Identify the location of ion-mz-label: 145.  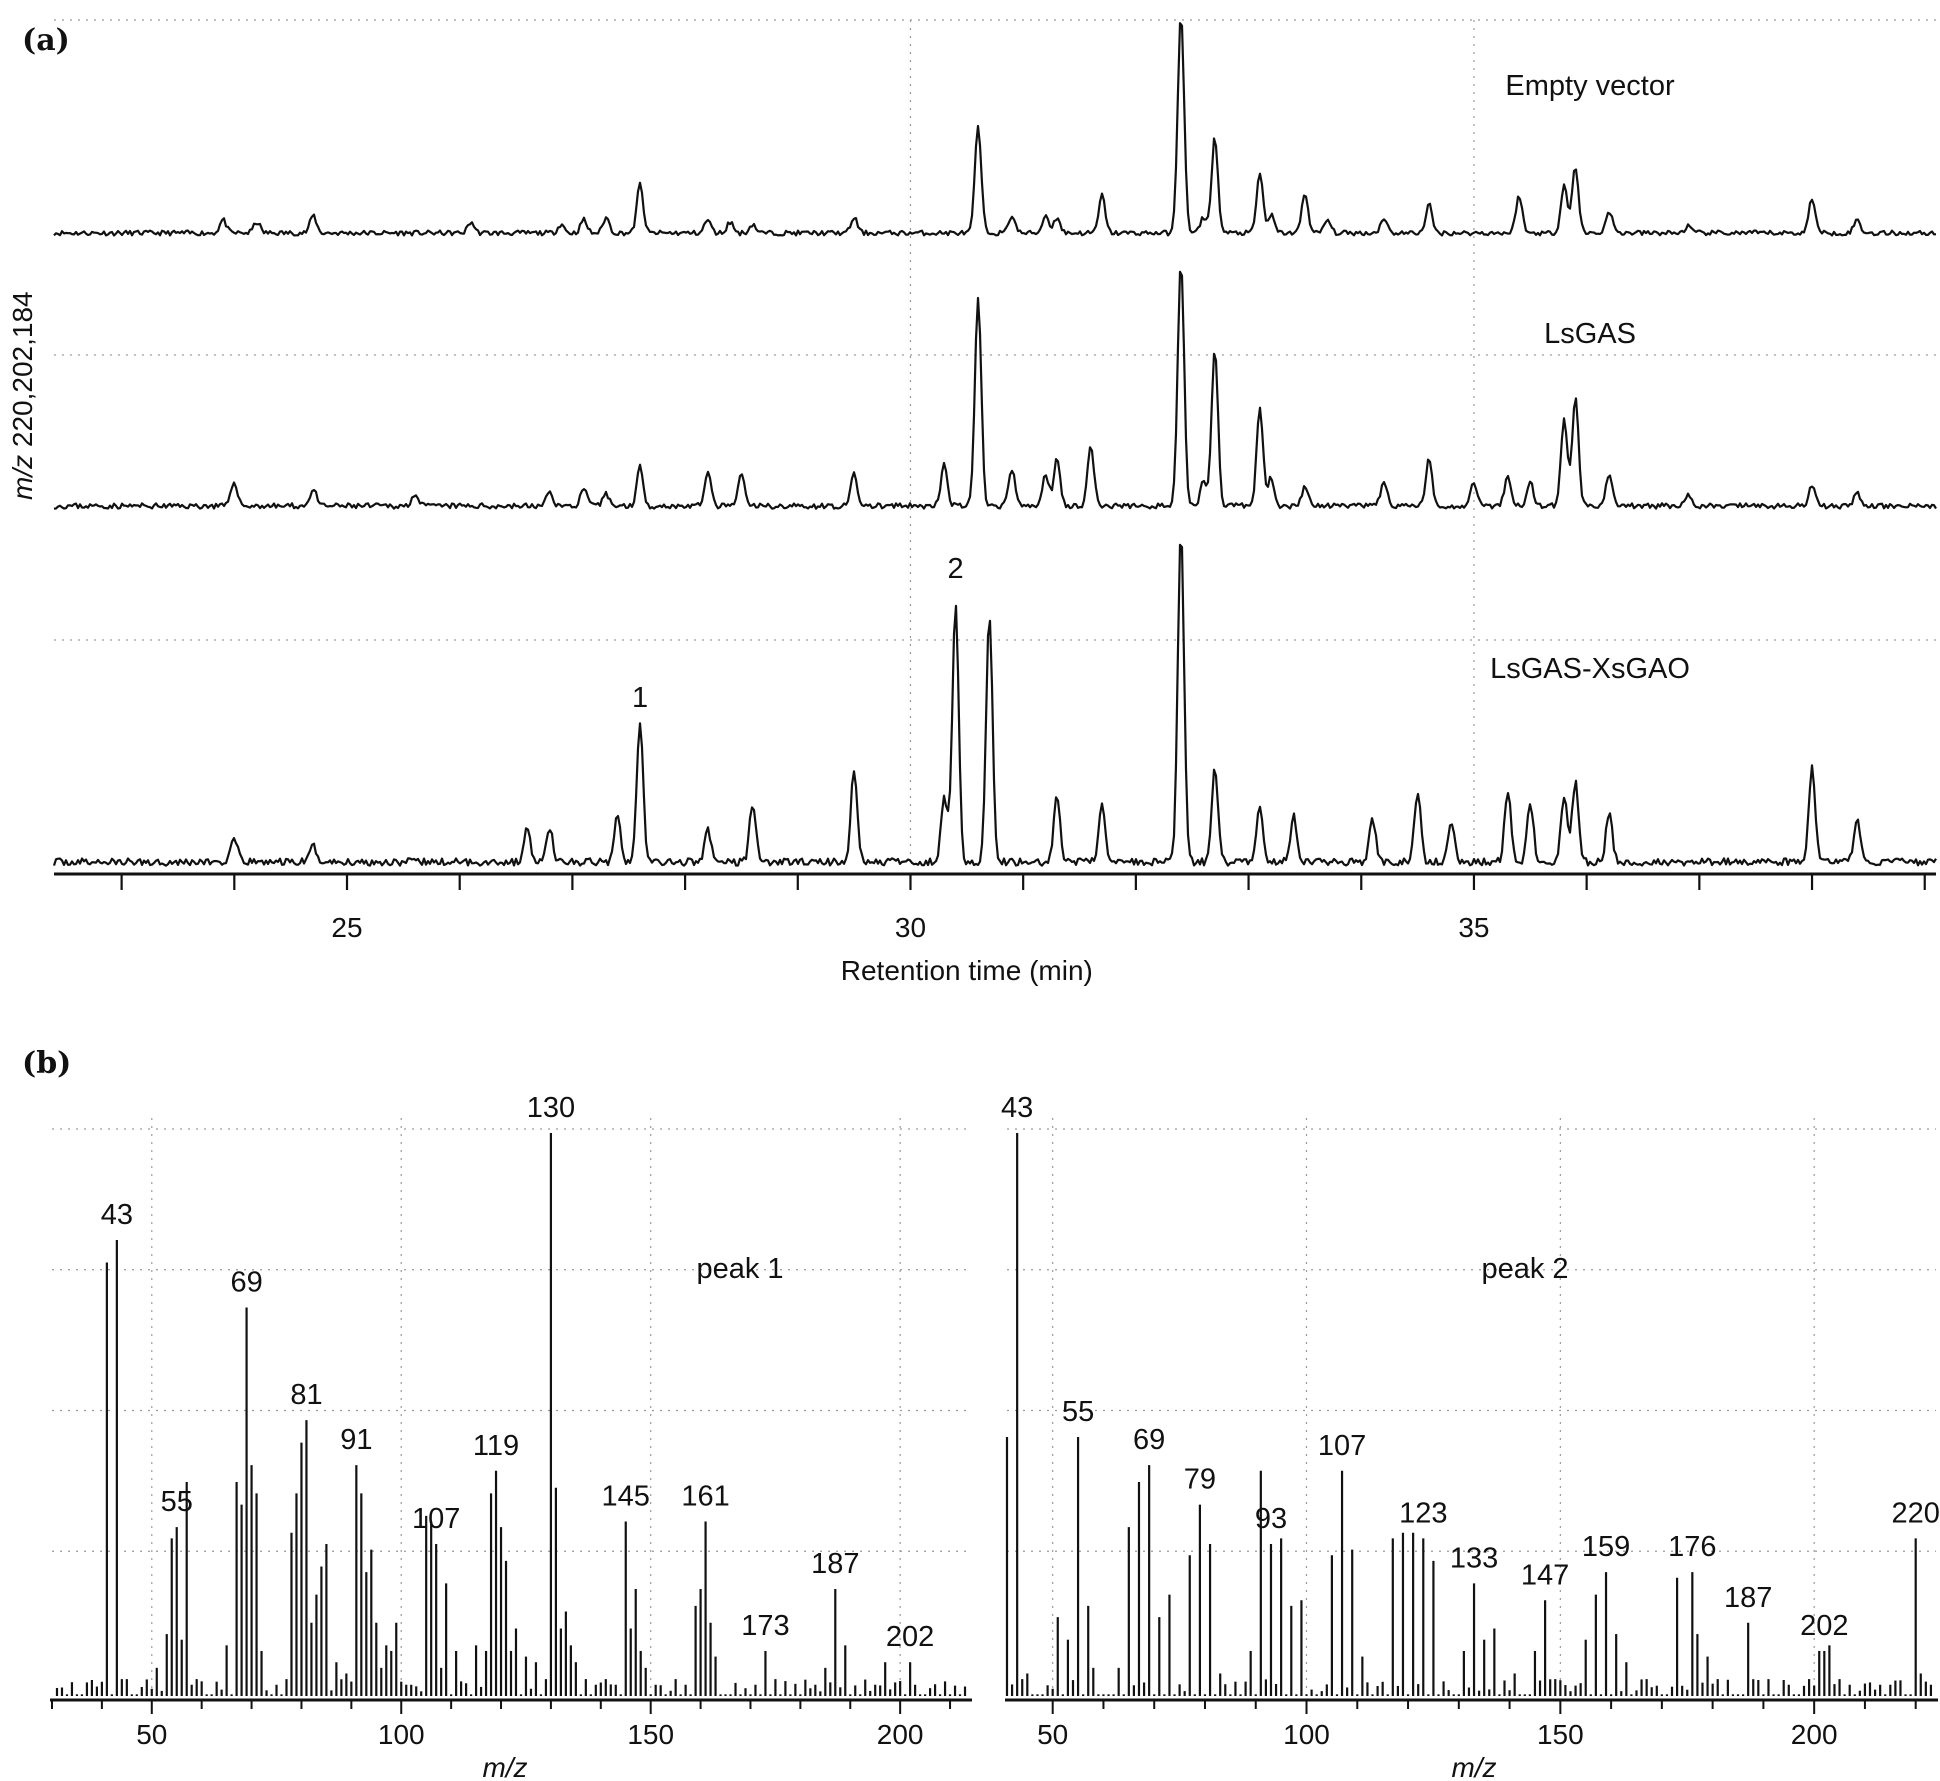
(626, 1496).